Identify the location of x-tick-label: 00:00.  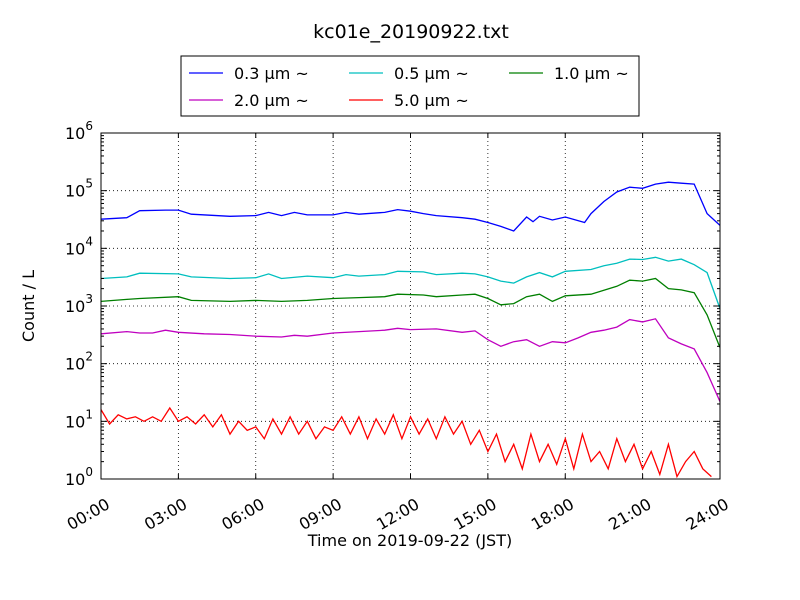
(88, 514).